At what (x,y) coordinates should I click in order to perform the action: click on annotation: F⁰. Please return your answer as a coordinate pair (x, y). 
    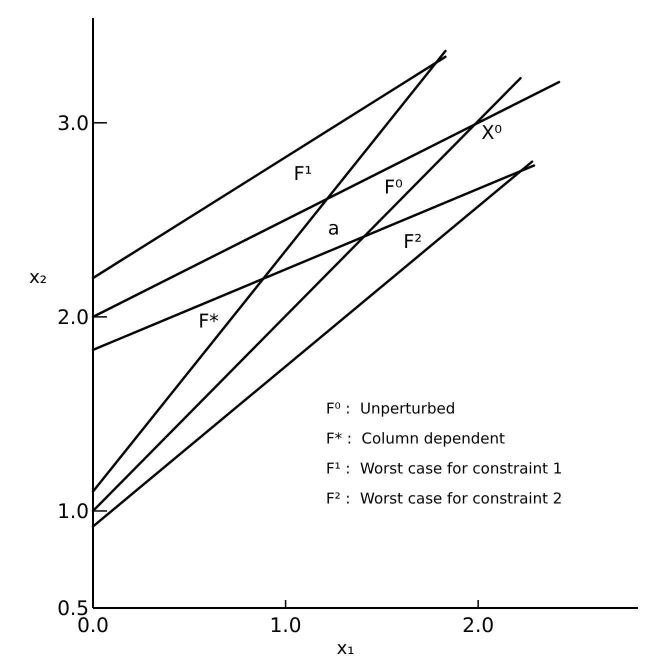
    Looking at the image, I should click on (393, 187).